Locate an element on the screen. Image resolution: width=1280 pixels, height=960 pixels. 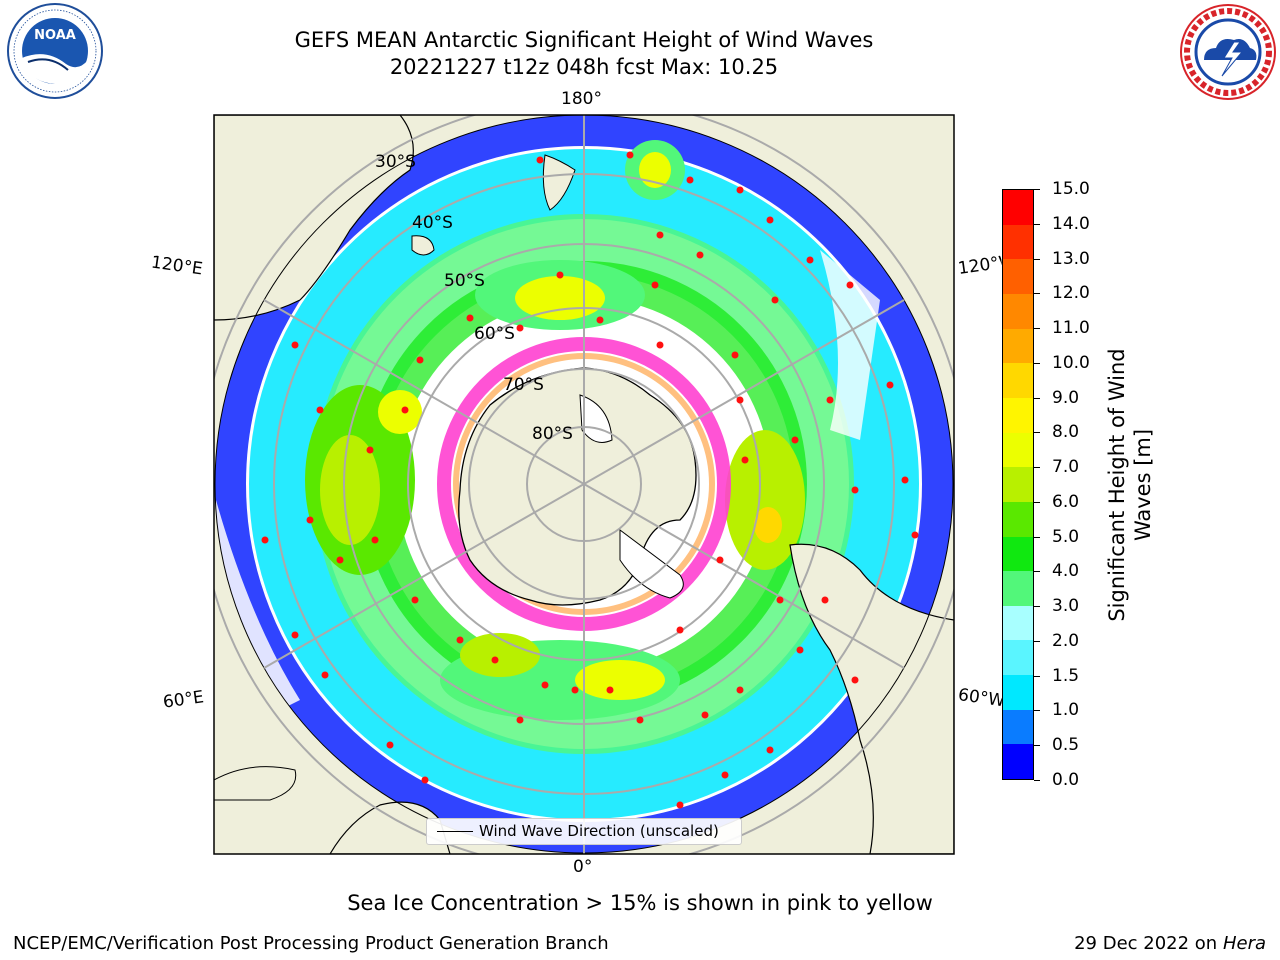
colorbar-tick-label: 1.5 is located at coordinates (1066, 675).